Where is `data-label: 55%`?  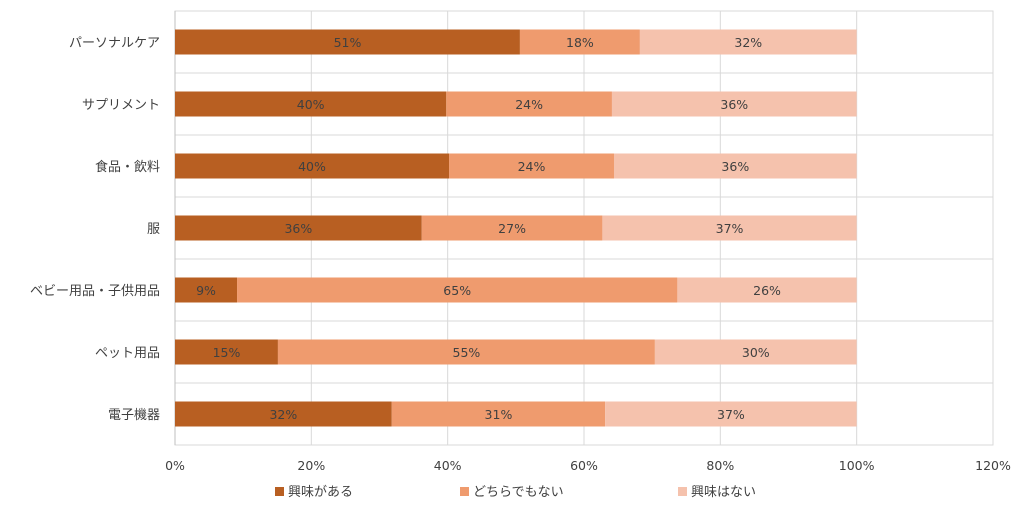 data-label: 55% is located at coordinates (467, 352).